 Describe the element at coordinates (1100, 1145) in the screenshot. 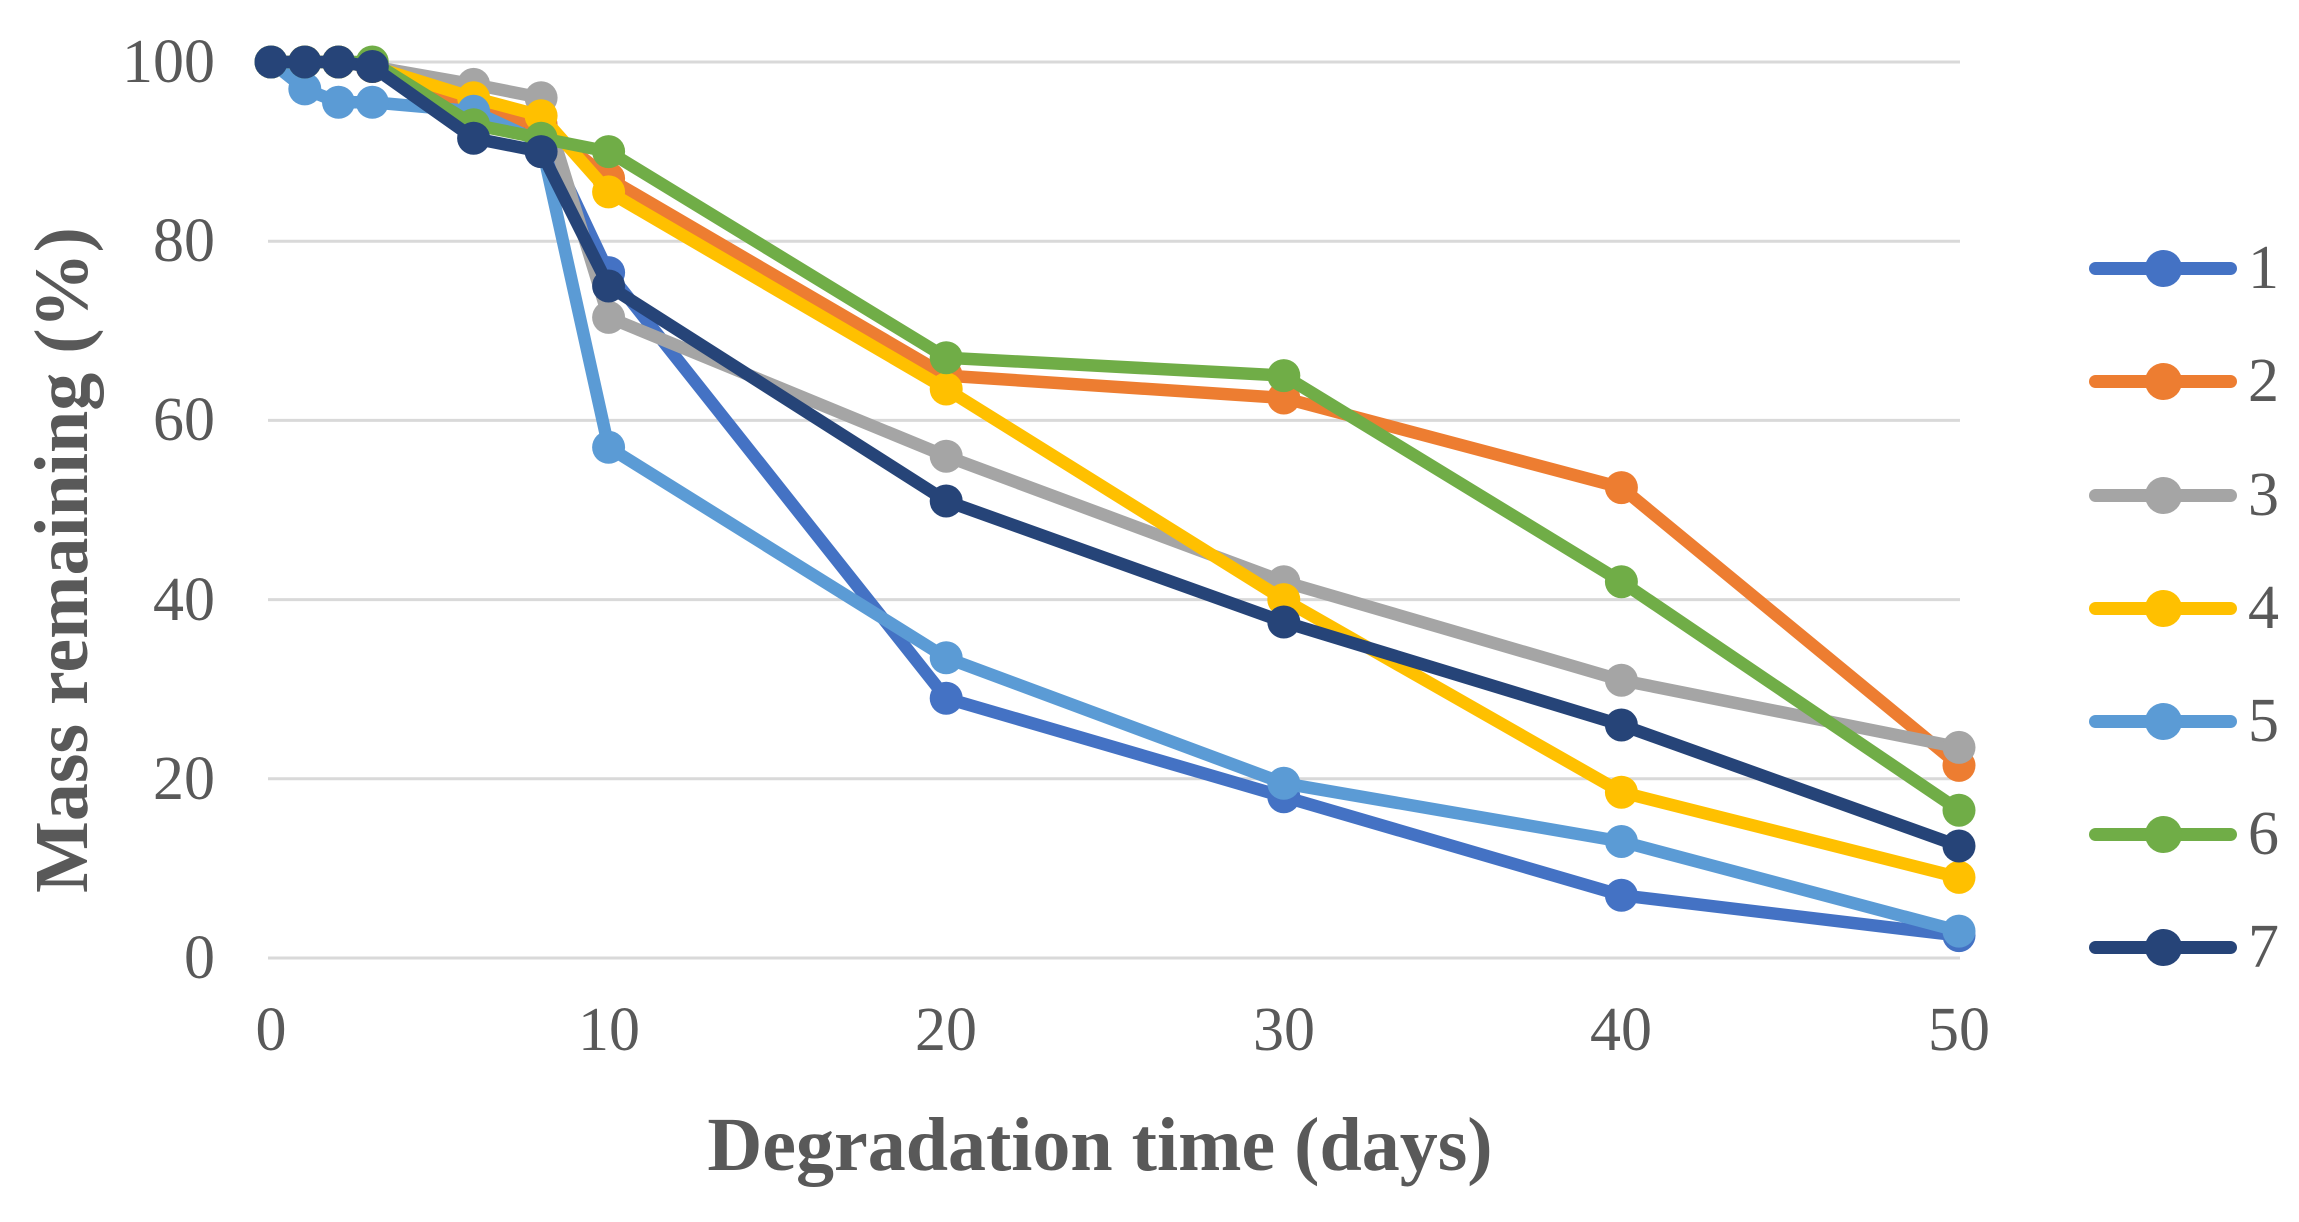

I see `x-axis-title: Degradation time (days)` at that location.